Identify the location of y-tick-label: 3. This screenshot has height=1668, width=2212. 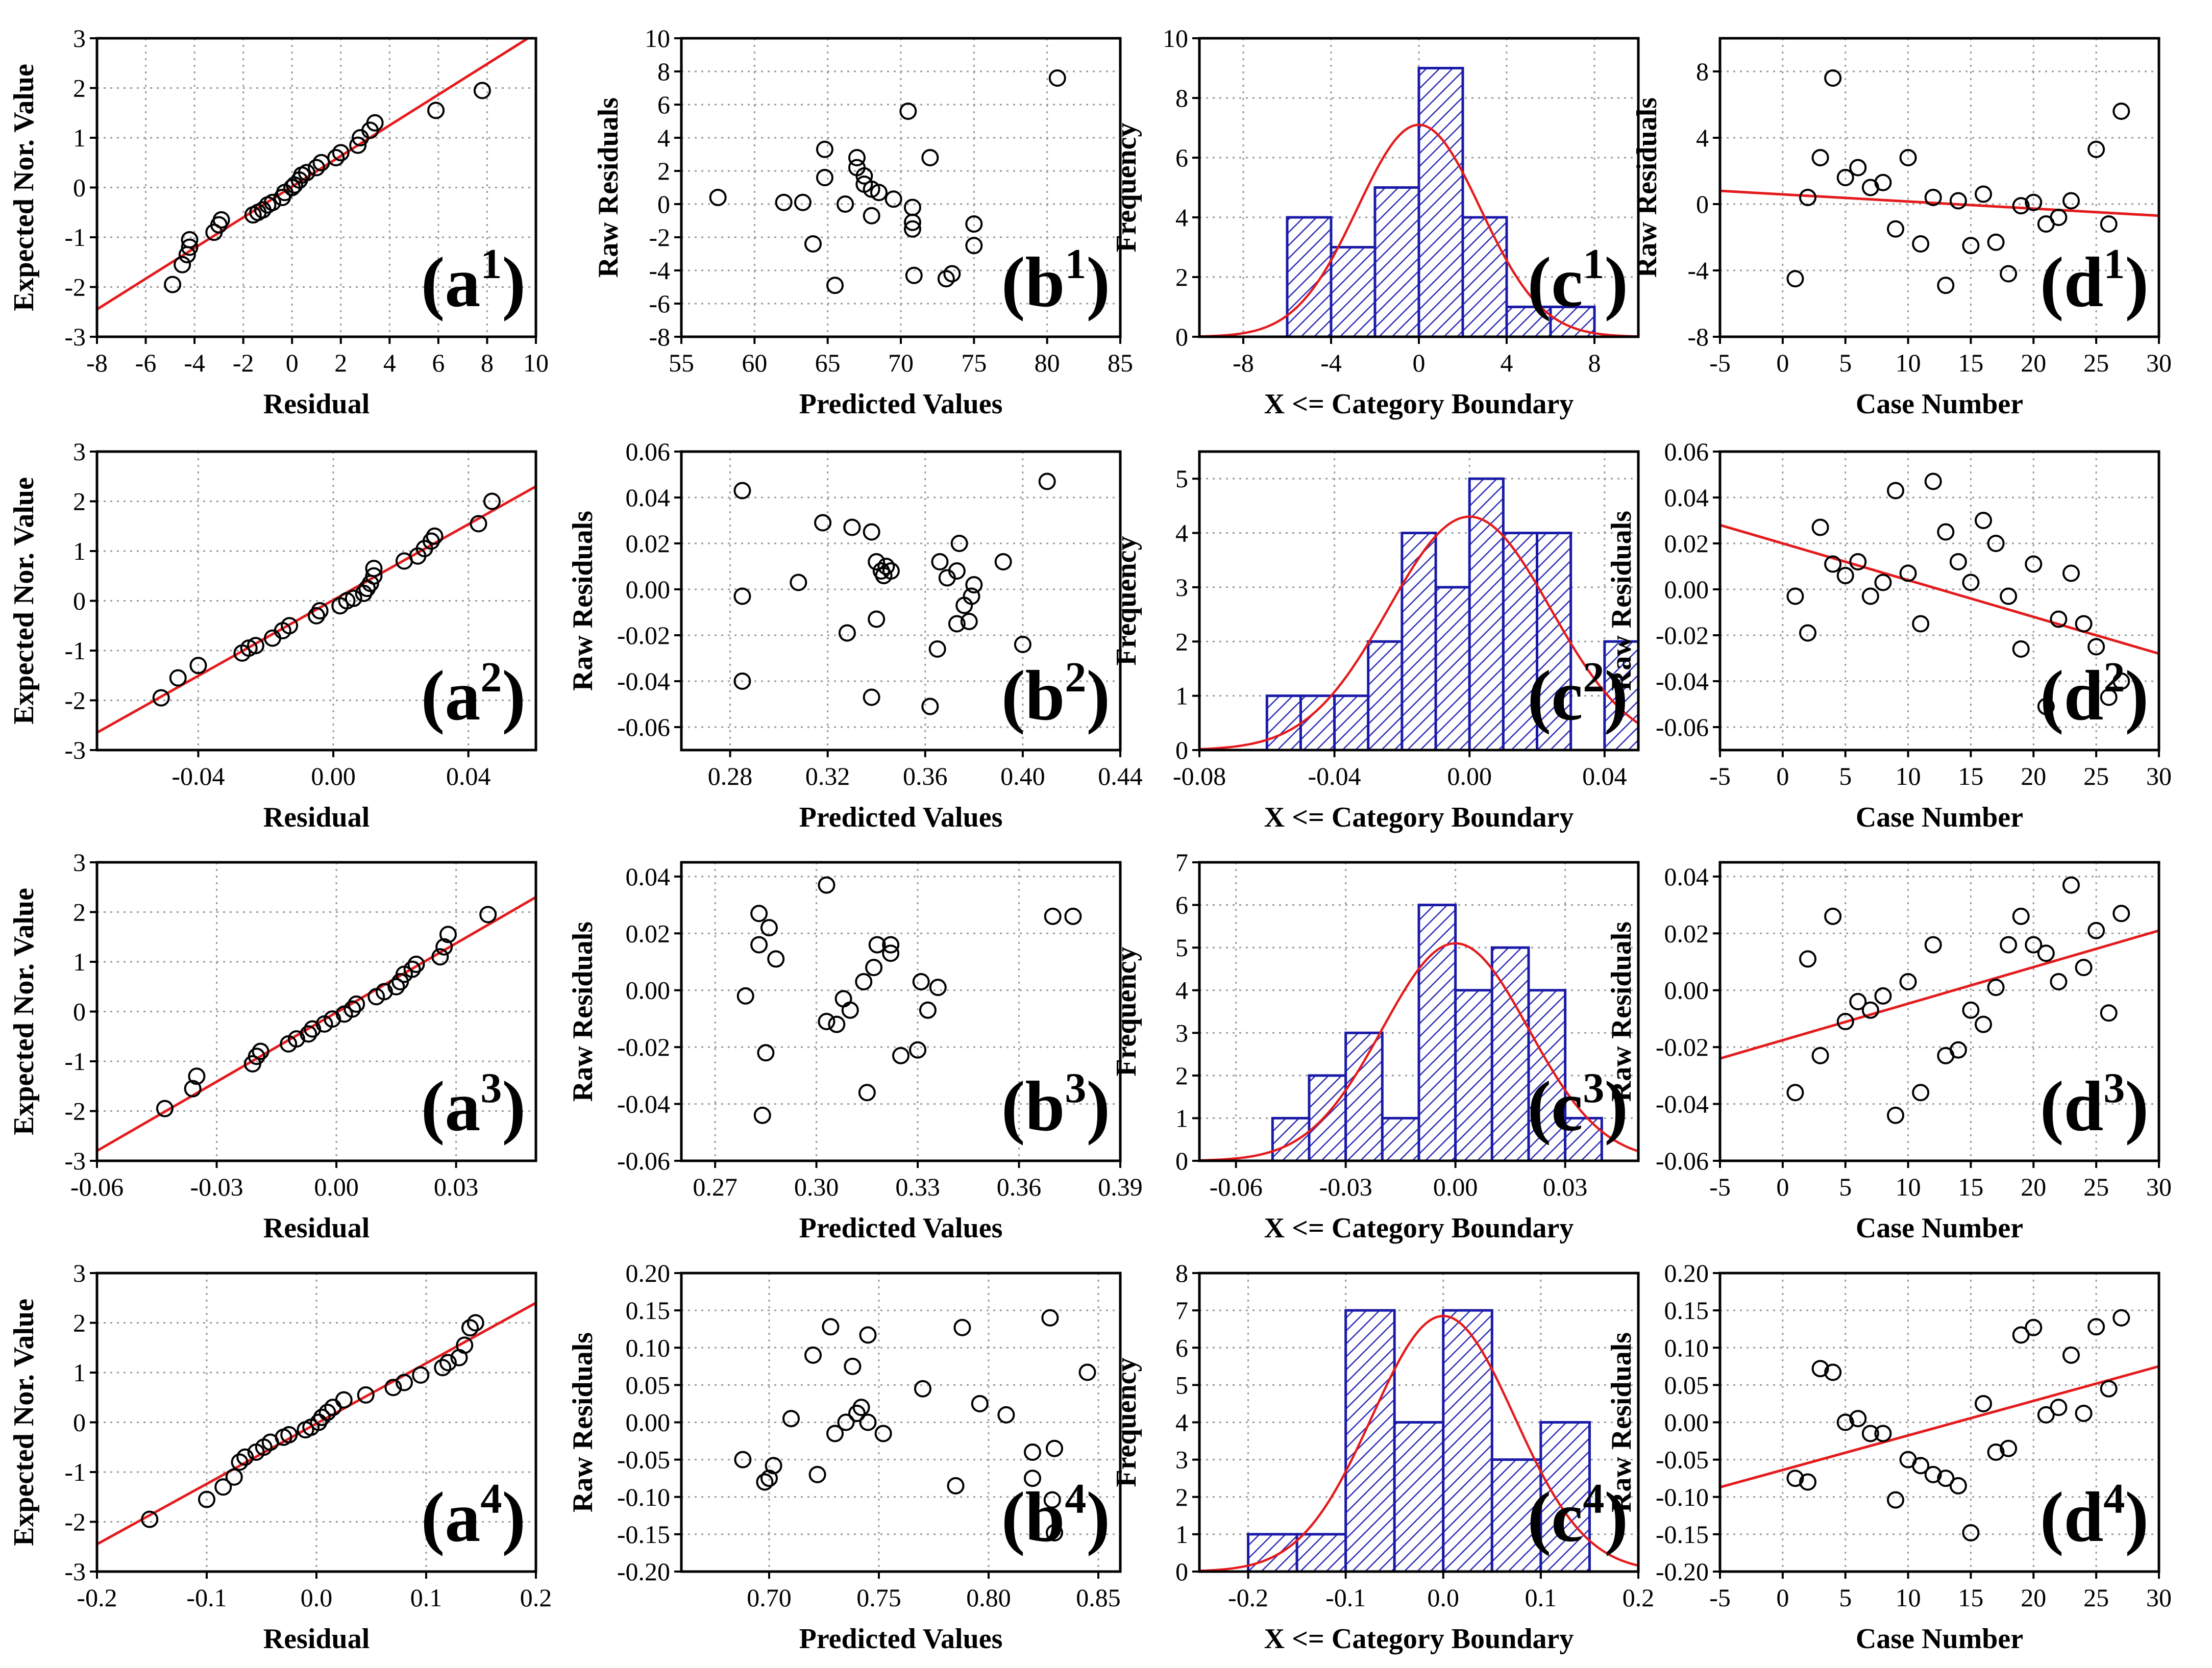
(79, 38).